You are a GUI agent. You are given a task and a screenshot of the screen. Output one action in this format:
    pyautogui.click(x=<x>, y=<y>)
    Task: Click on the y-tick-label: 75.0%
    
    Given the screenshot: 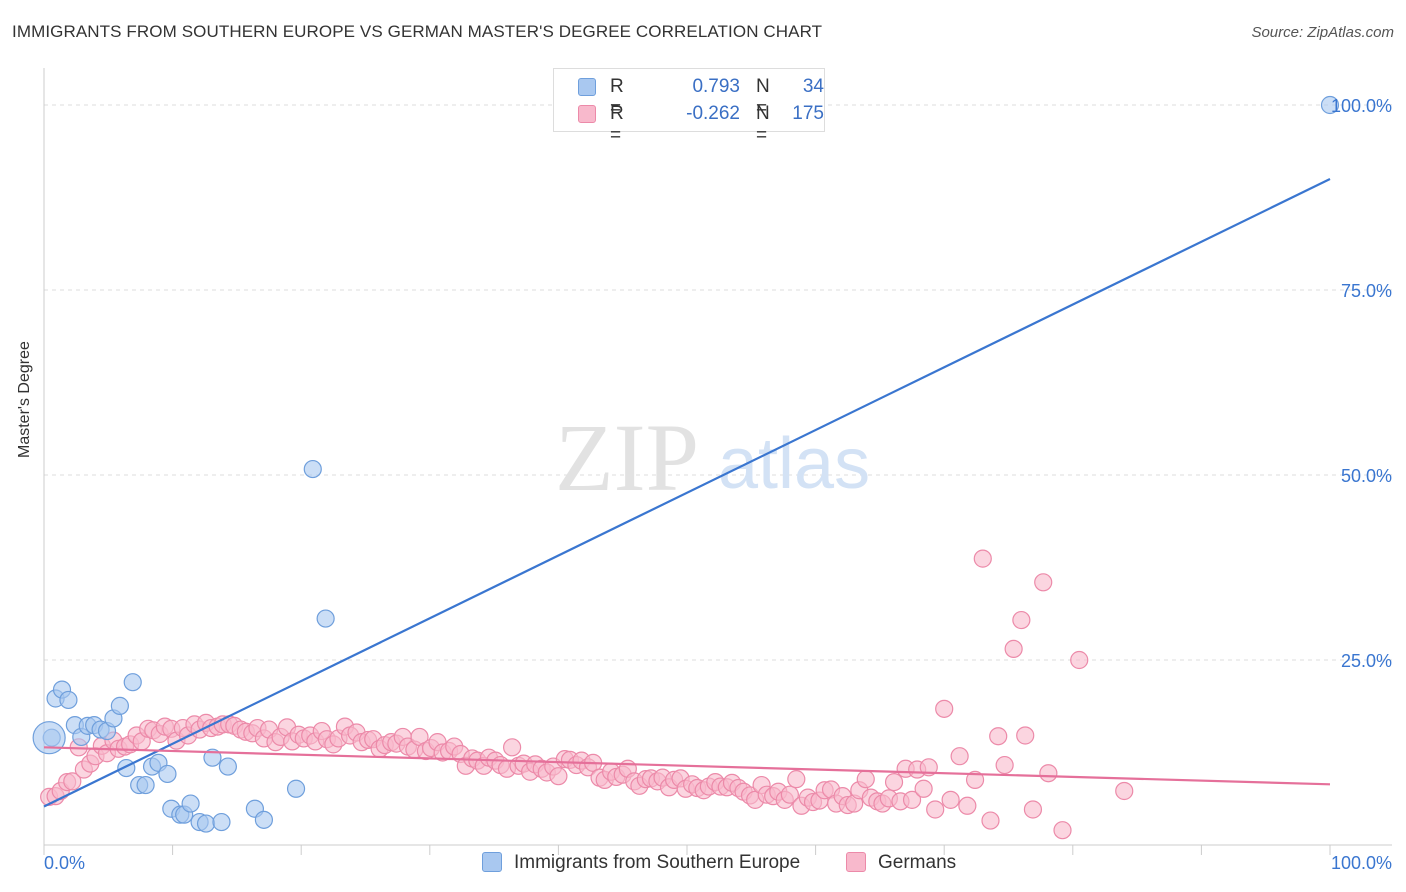 What is the action you would take?
    pyautogui.click(x=1366, y=291)
    